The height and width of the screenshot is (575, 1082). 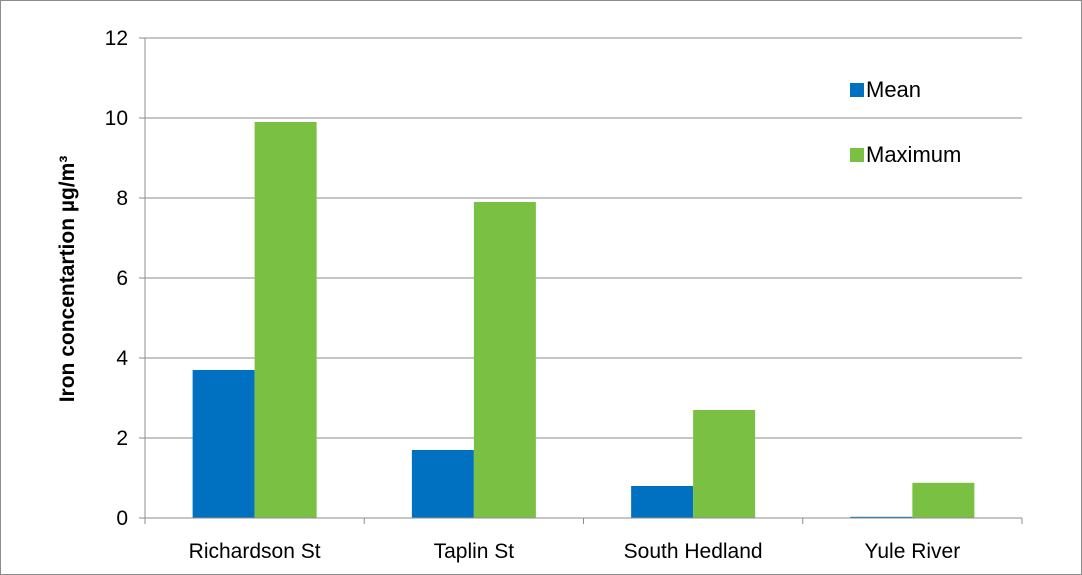 I want to click on y-axis-label: Iron concentartion µg/m³, so click(x=67, y=279).